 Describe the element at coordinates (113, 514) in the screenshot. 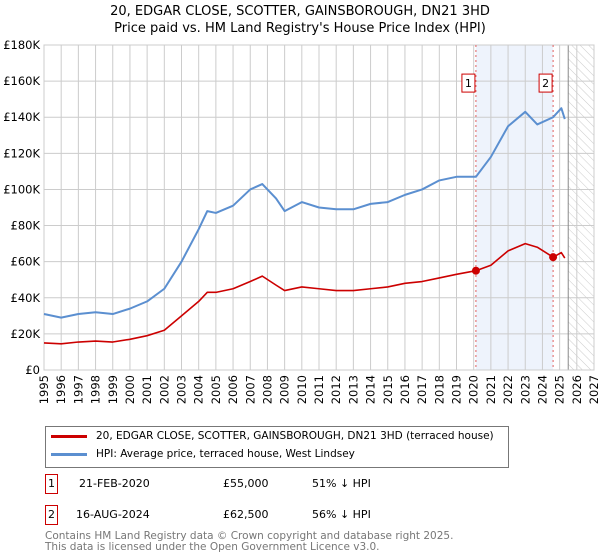

I see `date: 16-AUG-2024` at that location.